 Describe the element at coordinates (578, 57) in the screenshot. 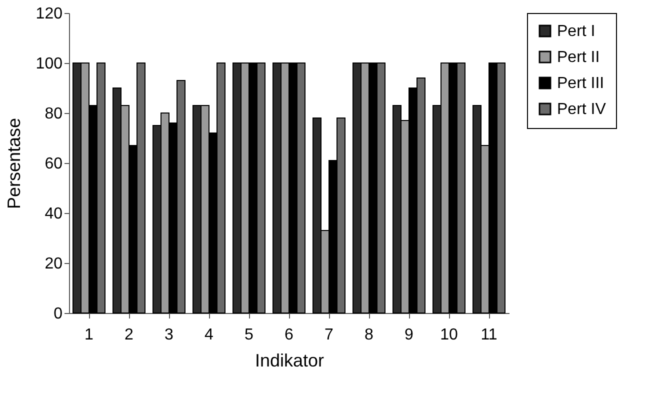

I see `legend-label: Pert II` at that location.